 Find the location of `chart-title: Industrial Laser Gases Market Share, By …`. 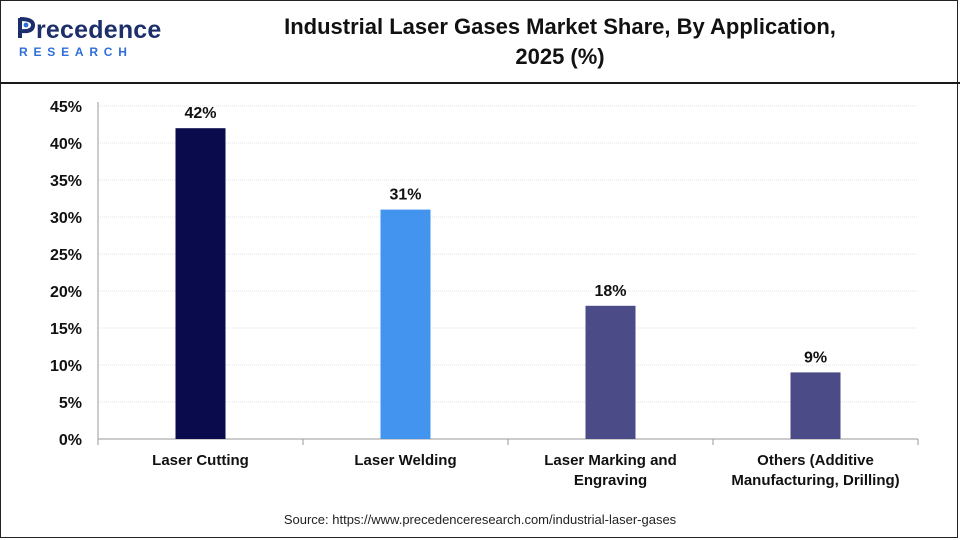

chart-title: Industrial Laser Gases Market Share, By … is located at coordinates (560, 42).